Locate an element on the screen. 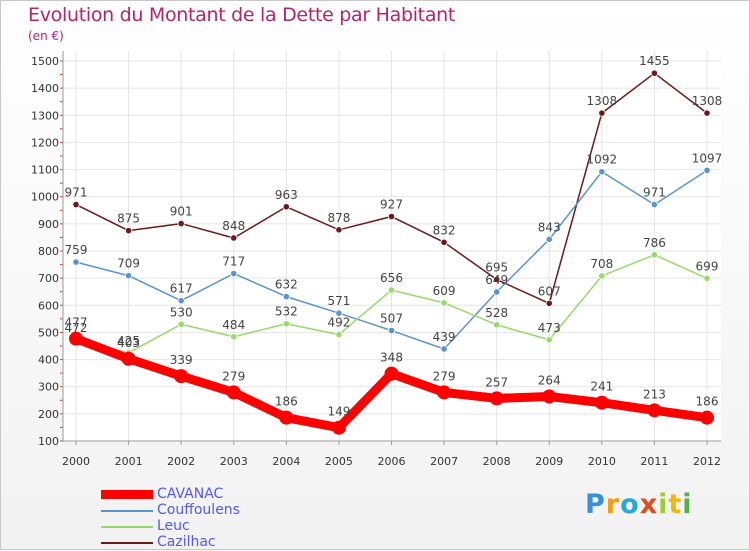 Image resolution: width=750 pixels, height=551 pixels. legend-swatch-cazilhac is located at coordinates (127, 543).